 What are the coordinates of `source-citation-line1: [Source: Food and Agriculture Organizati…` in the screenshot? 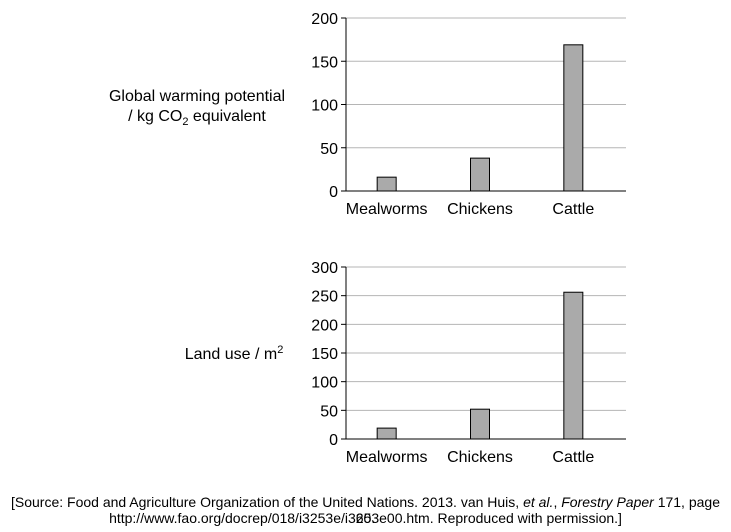 It's located at (365, 510).